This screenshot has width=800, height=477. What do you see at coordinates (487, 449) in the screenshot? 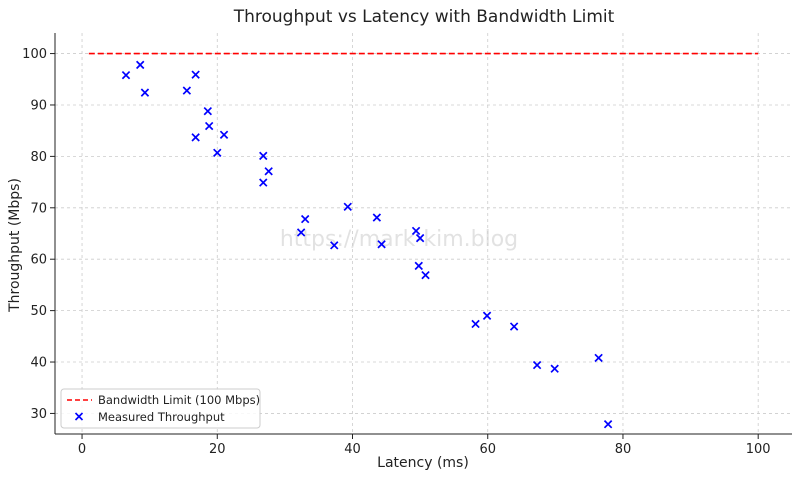
I see `x-tick-label: 60` at bounding box center [487, 449].